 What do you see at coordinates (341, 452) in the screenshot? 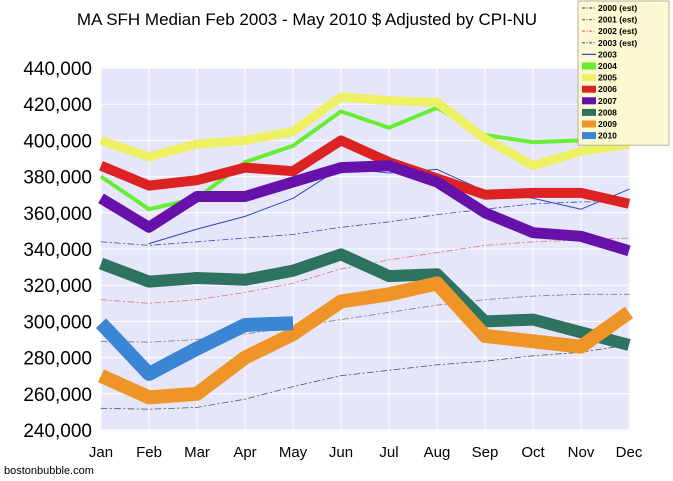
I see `x-tick-label: Jun` at bounding box center [341, 452].